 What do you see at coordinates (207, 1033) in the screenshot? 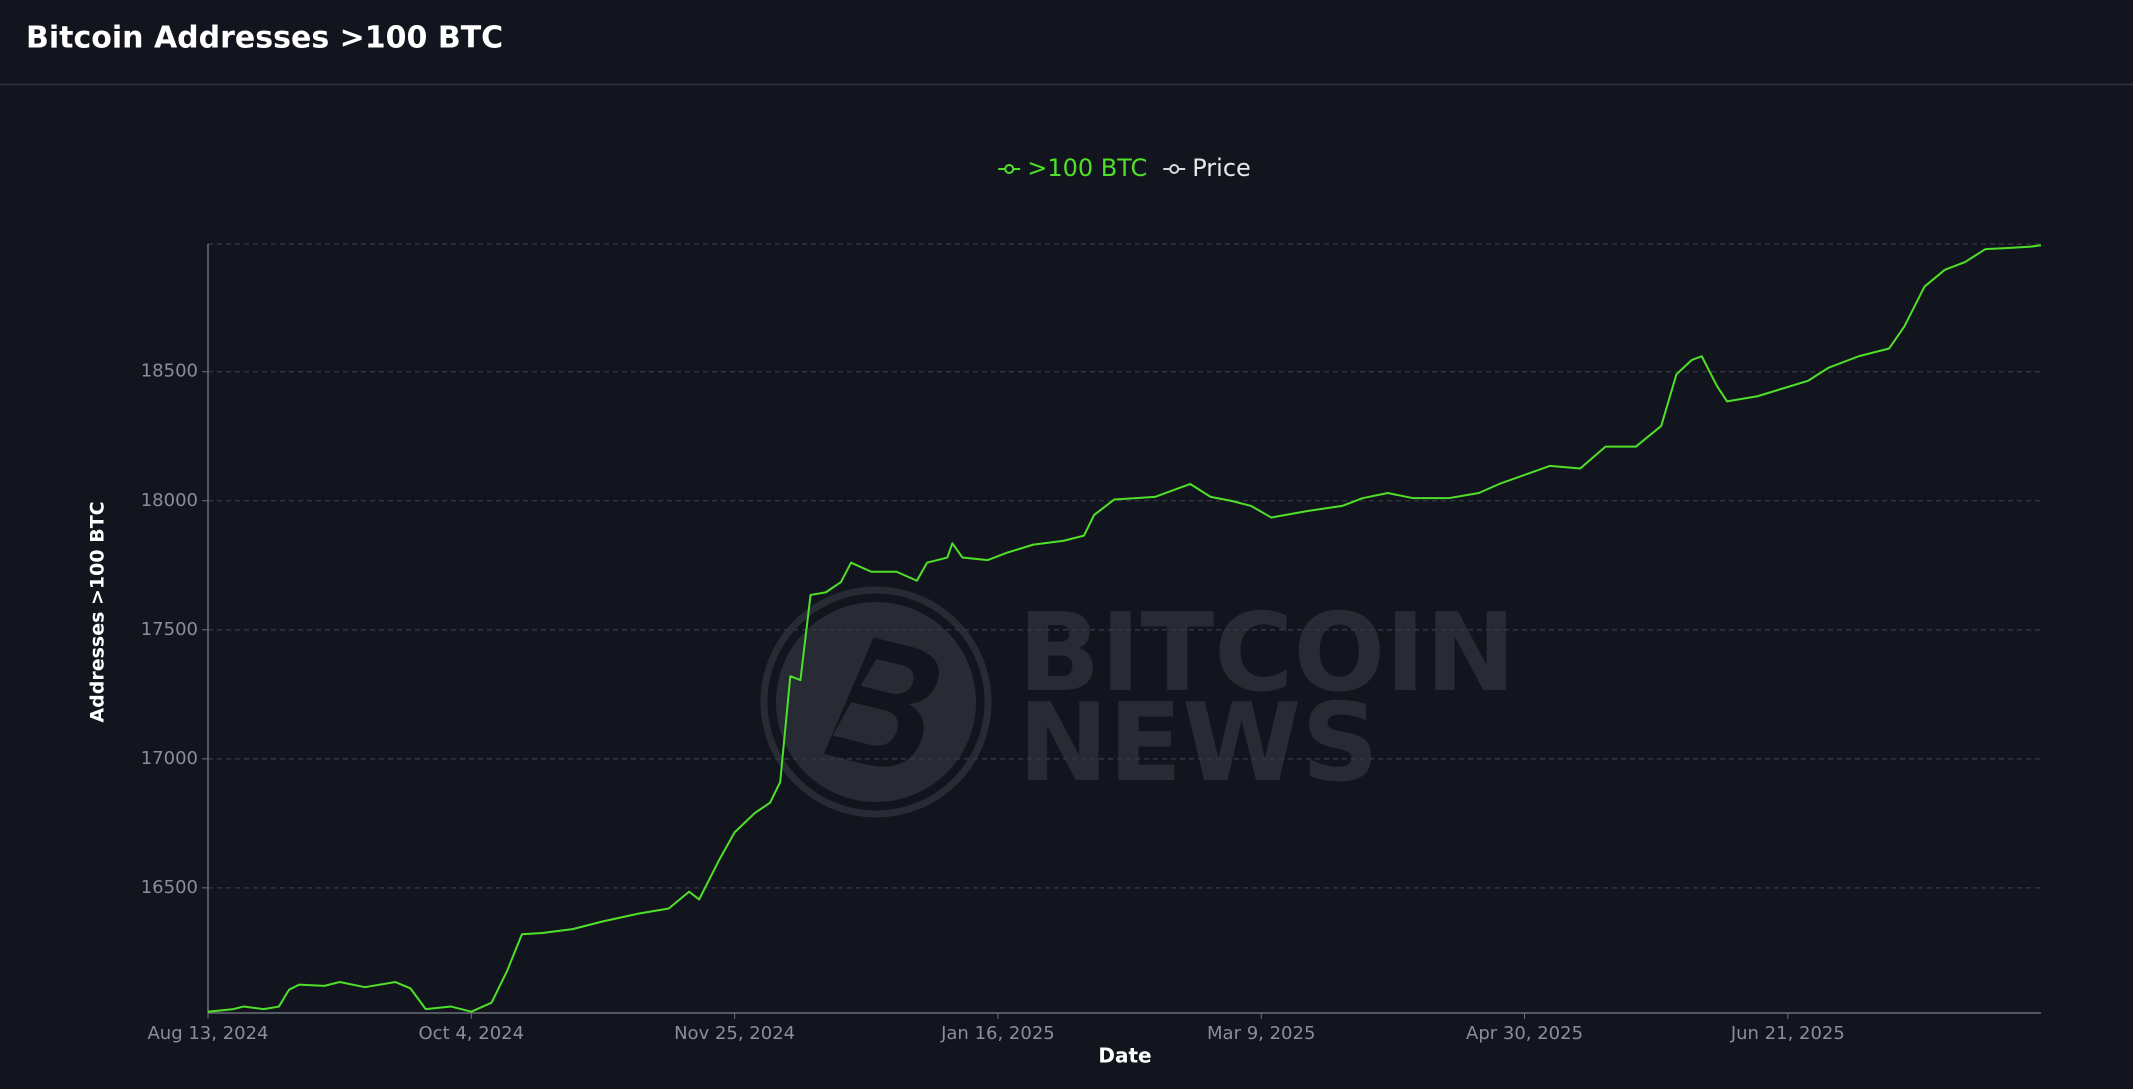
I see `x-tick-label: Aug 13, 2024` at bounding box center [207, 1033].